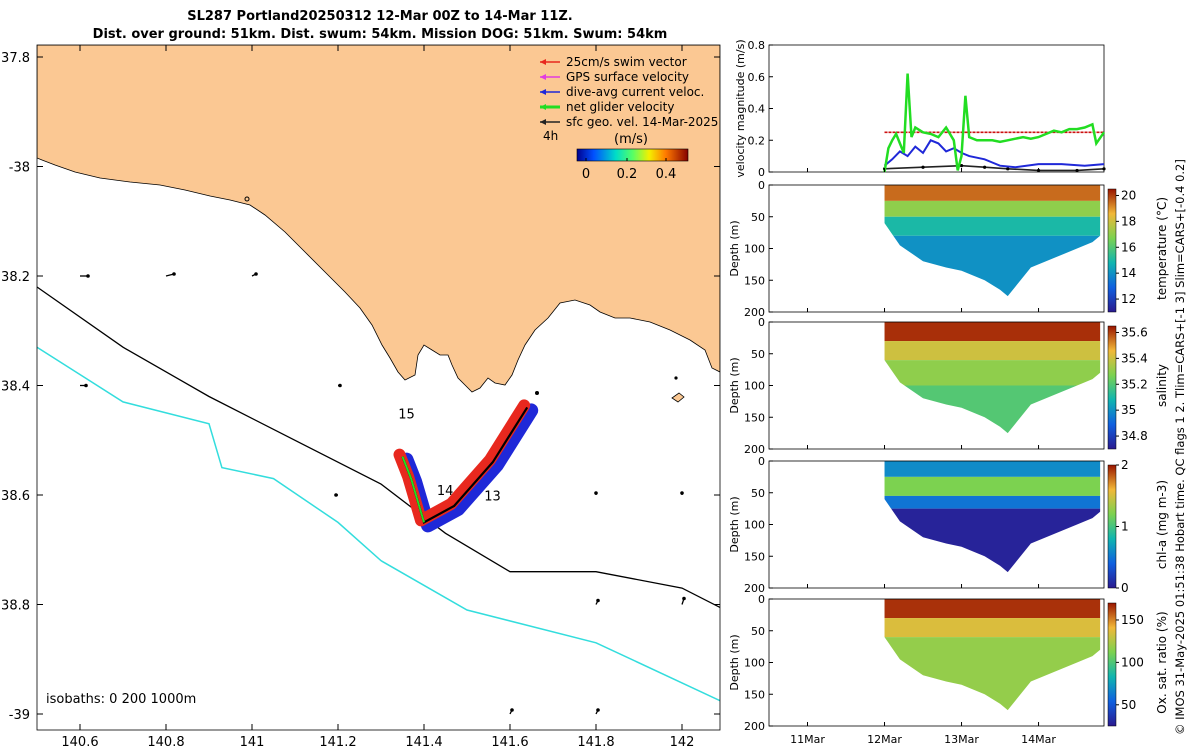  What do you see at coordinates (632, 155) in the screenshot?
I see `speed-colorbar` at bounding box center [632, 155].